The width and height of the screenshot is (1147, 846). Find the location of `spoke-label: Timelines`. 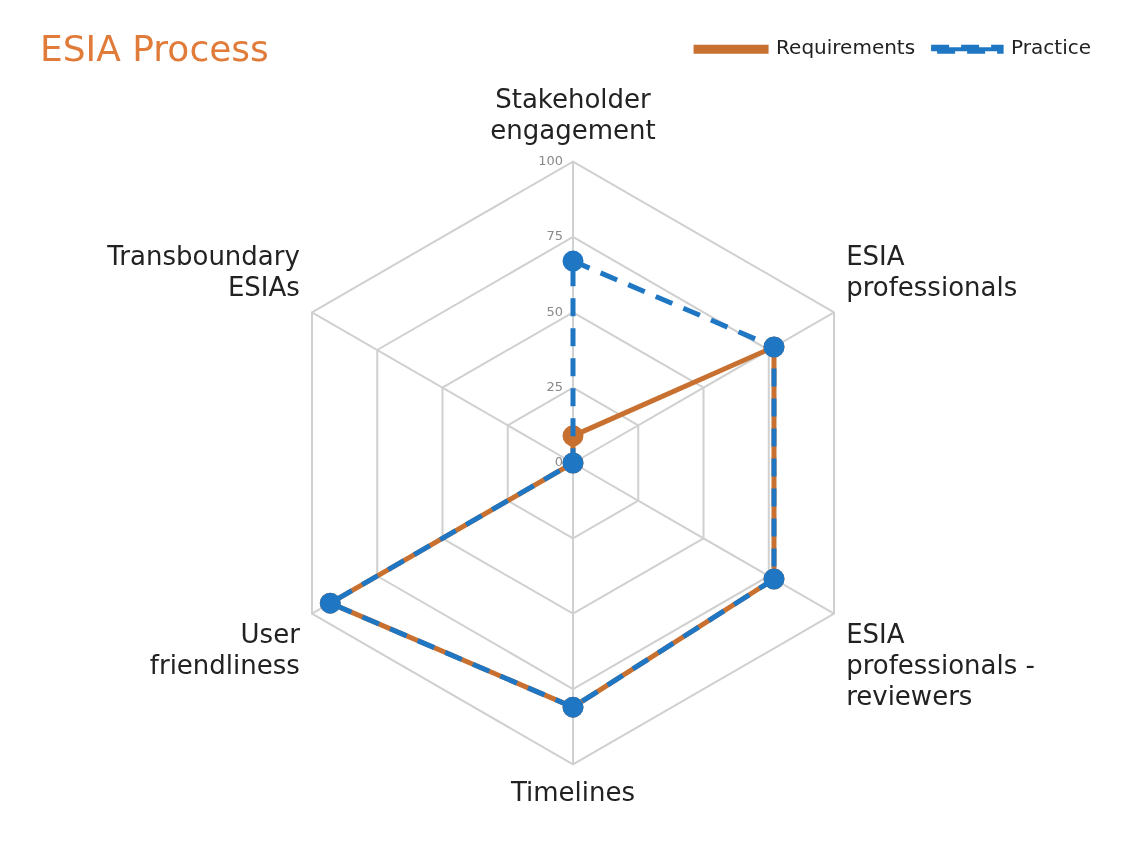

spoke-label: Timelines is located at coordinates (572, 791).